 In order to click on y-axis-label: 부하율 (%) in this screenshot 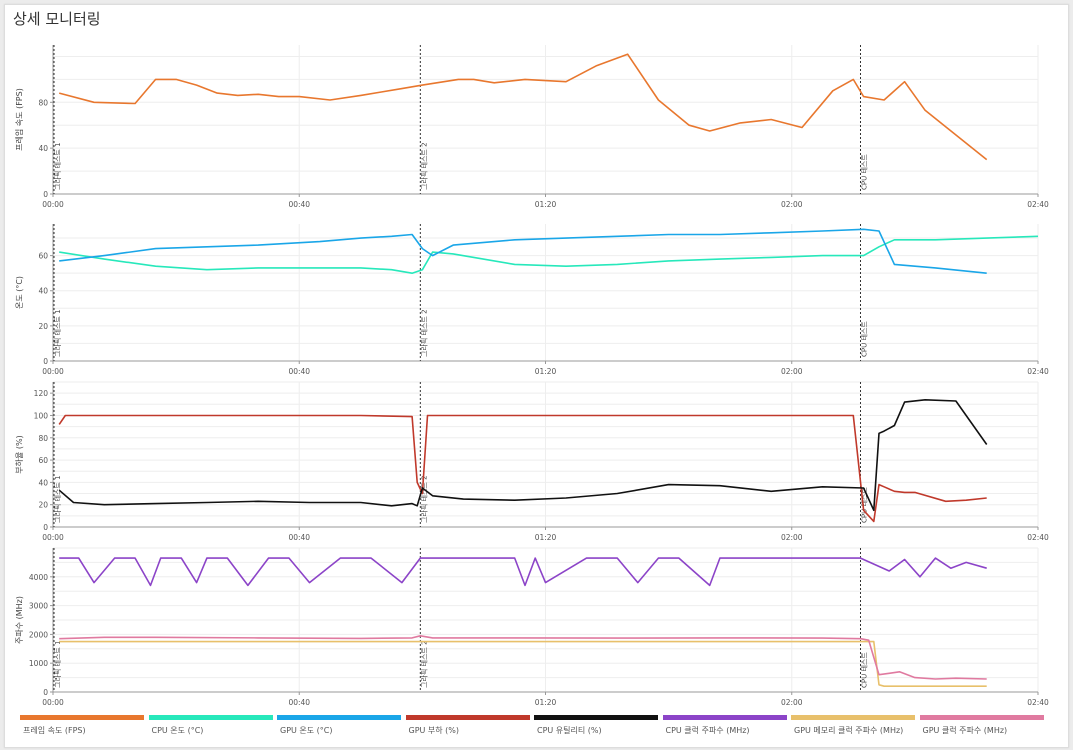, I will do `click(19, 454)`.